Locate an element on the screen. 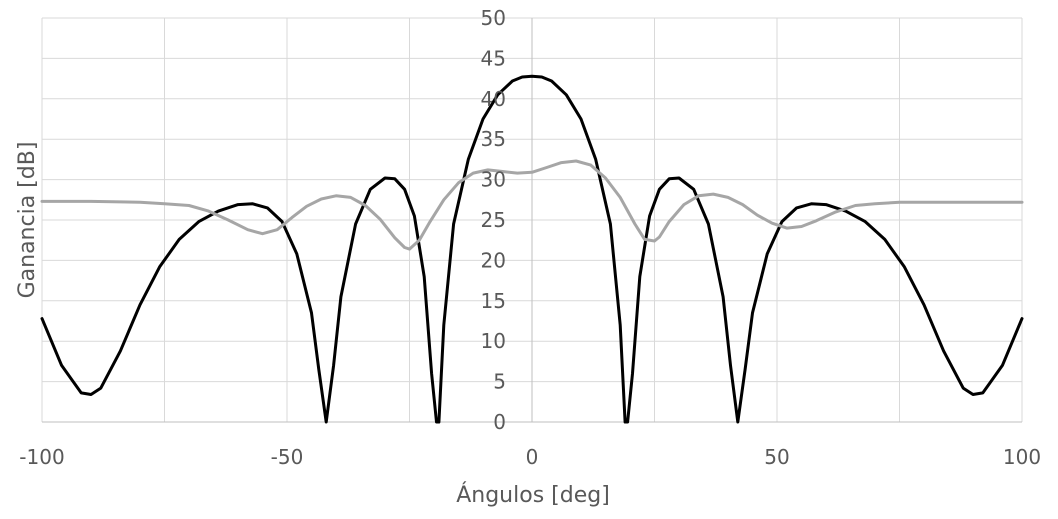  y-tick-label: 40 is located at coordinates (493, 99).